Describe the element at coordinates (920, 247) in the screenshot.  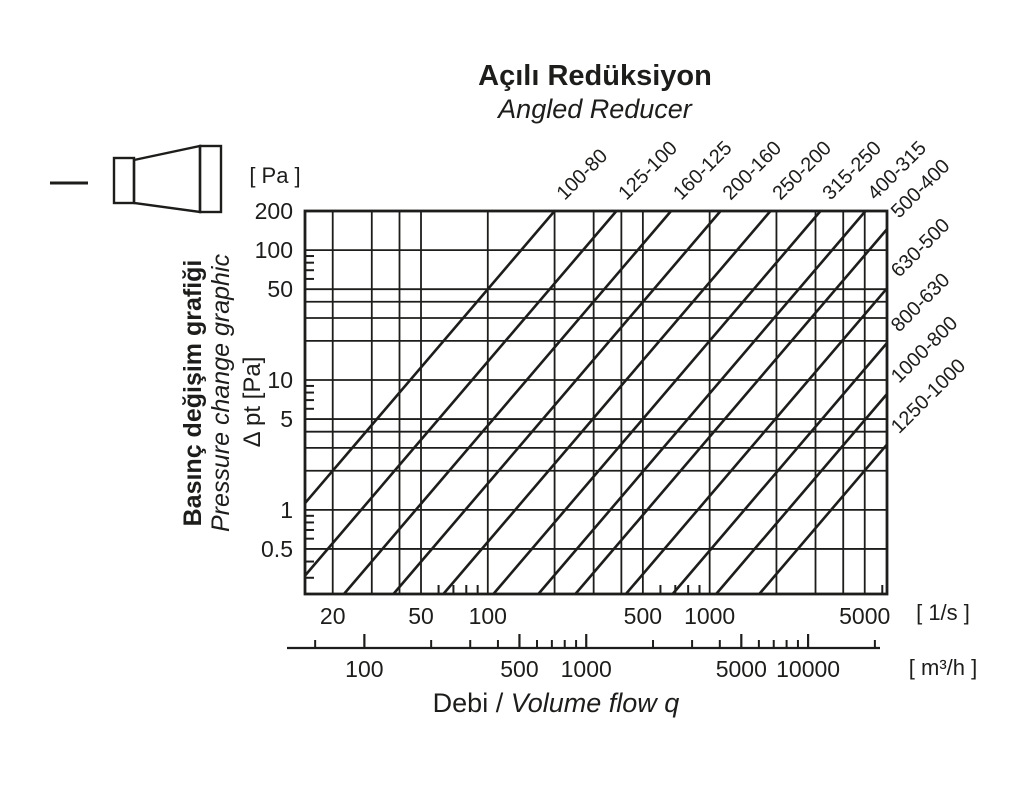
I see `series-label-630-500: 630-500` at that location.